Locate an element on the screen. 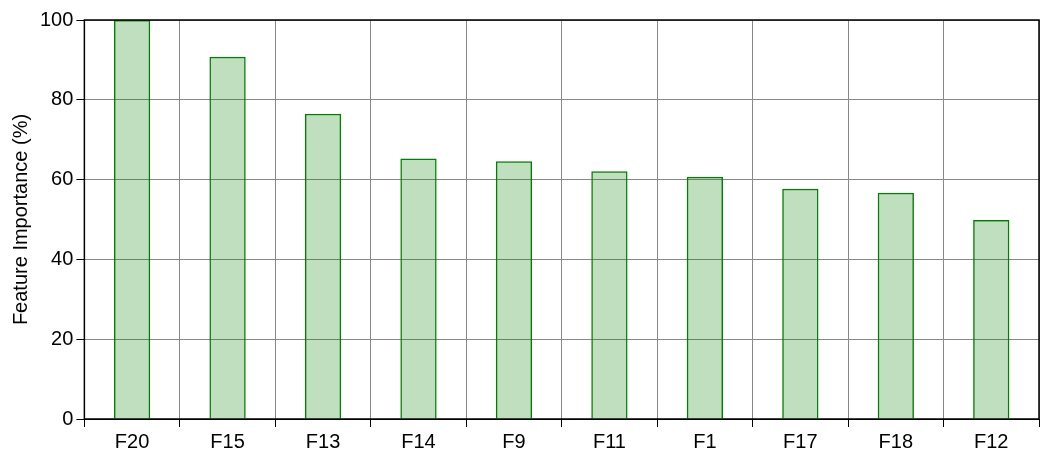 The width and height of the screenshot is (1059, 462). x-tick-label: F14 is located at coordinates (418, 440).